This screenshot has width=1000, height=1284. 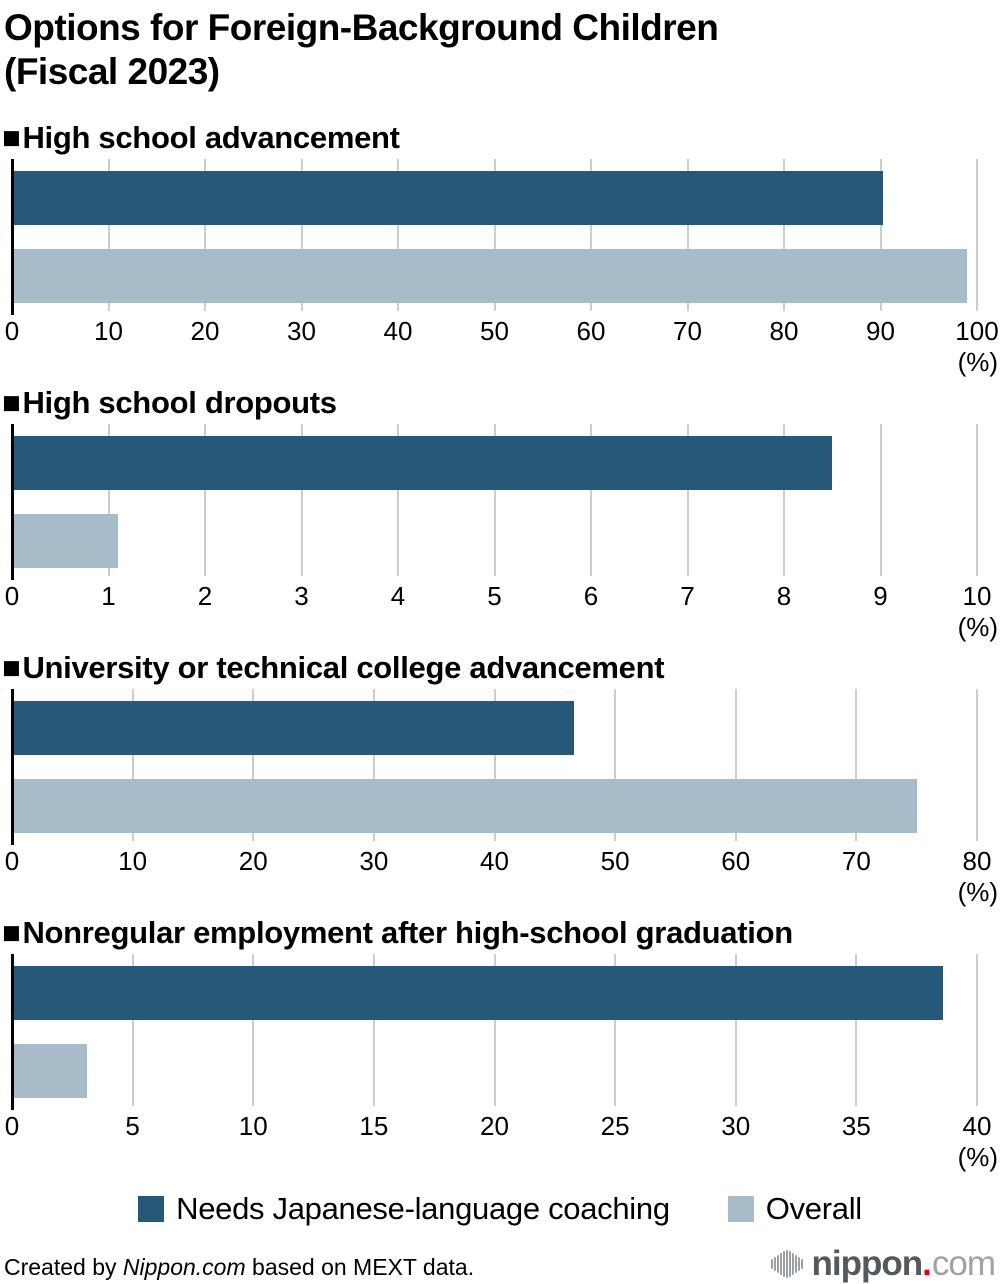 I want to click on legend-swatch-overall-icon, so click(x=740, y=1209).